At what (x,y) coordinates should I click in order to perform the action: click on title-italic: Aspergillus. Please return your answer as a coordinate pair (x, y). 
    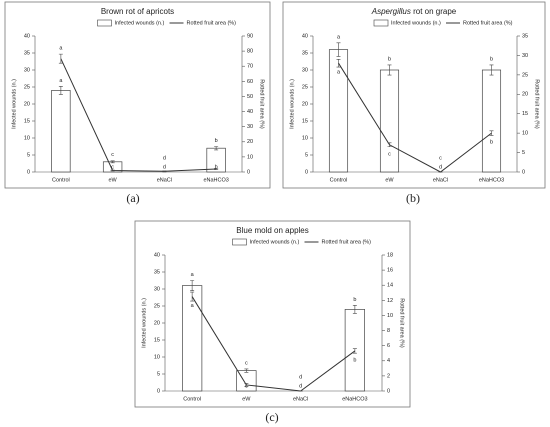
    Looking at the image, I should click on (391, 11).